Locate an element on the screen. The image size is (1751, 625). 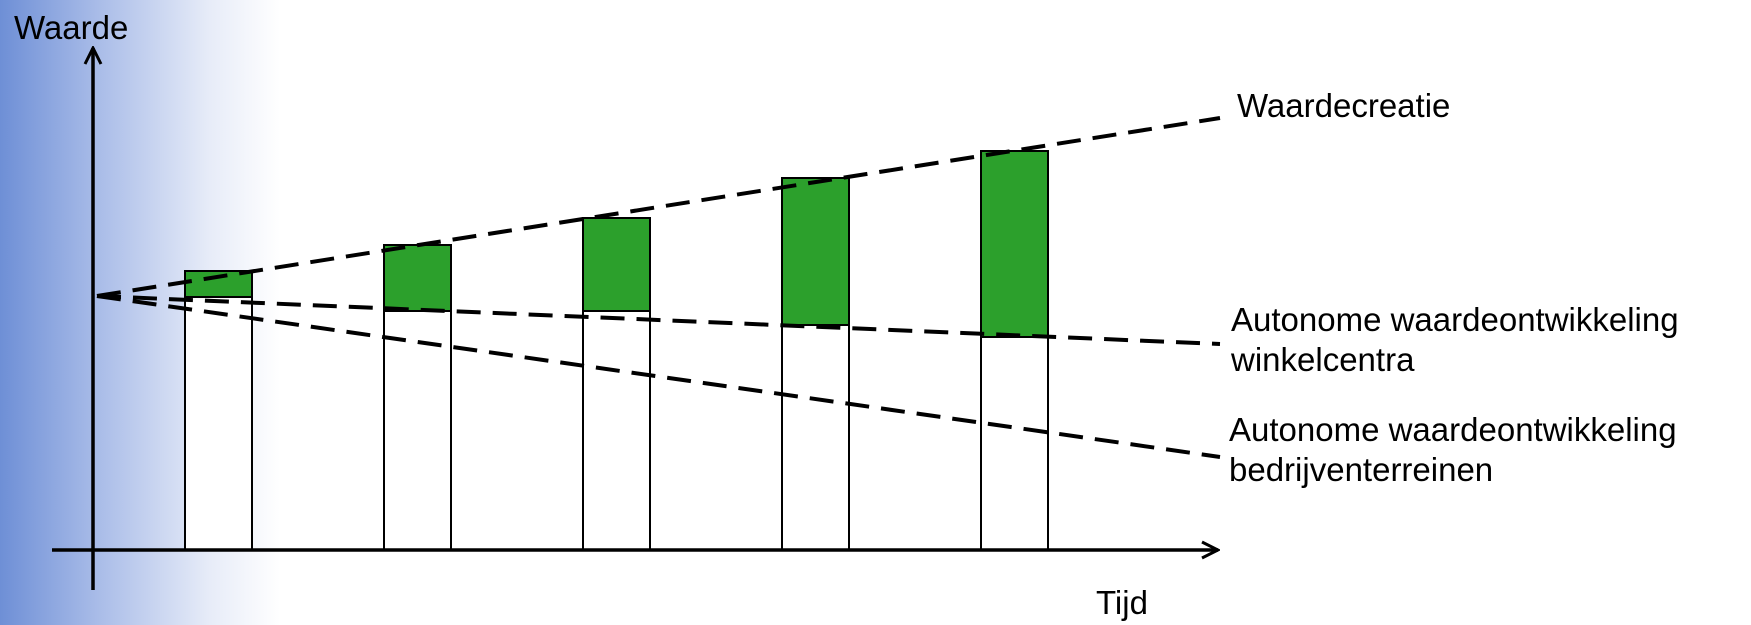
line-winkelcentra is located at coordinates (658, 320).